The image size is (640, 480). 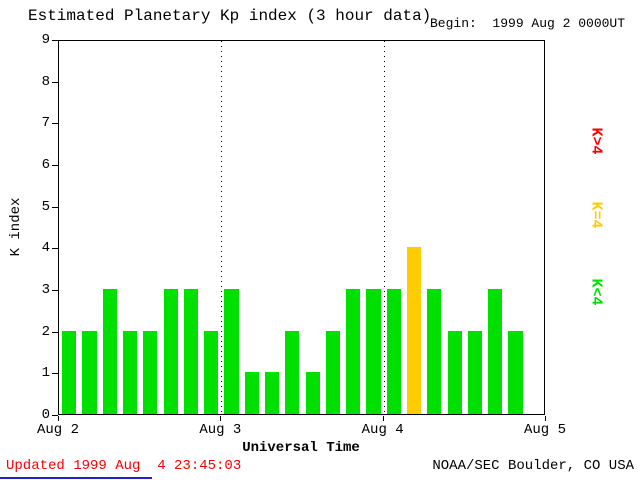 I want to click on y-tick-label: 0, so click(x=45, y=415).